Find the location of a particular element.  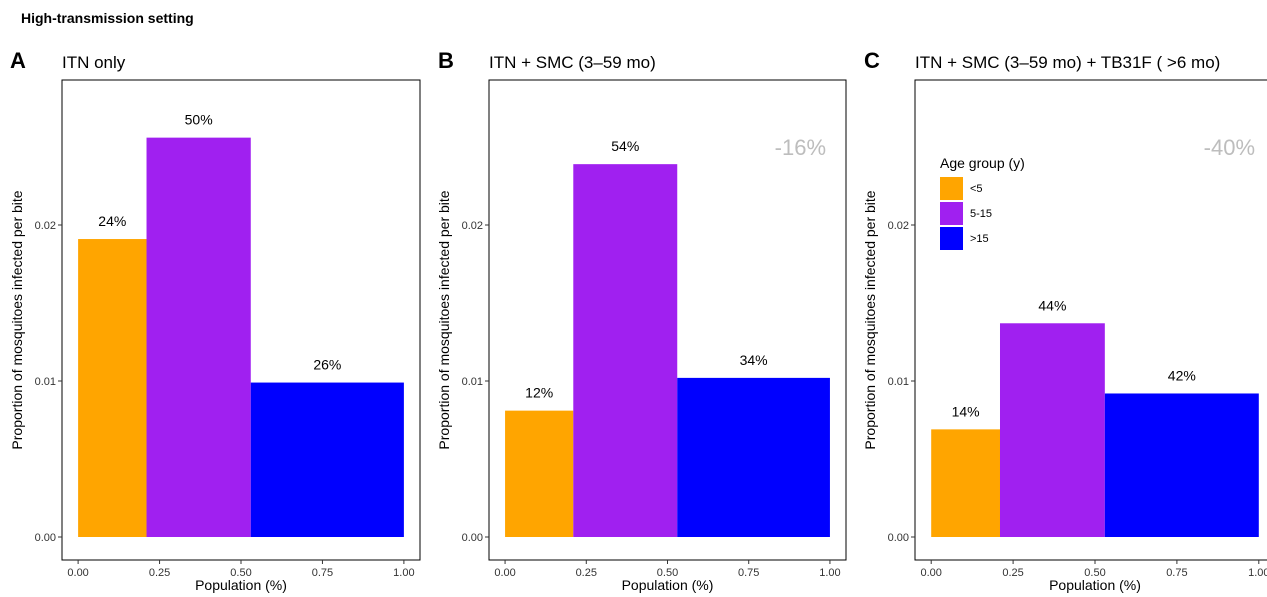

figure-title: High-transmission setting is located at coordinates (107, 18).